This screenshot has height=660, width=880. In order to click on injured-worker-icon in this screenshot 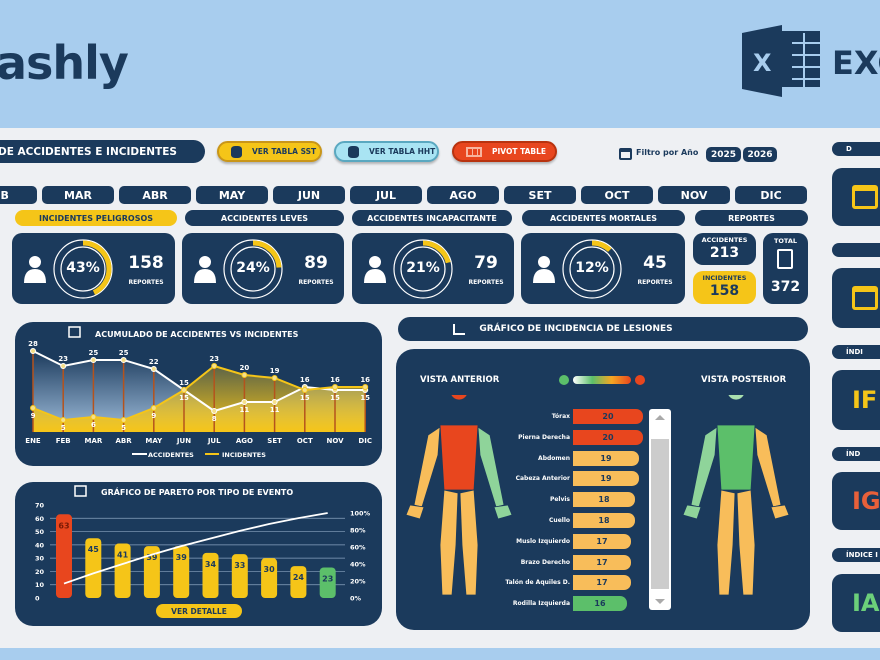, I will do `click(375, 269)`.